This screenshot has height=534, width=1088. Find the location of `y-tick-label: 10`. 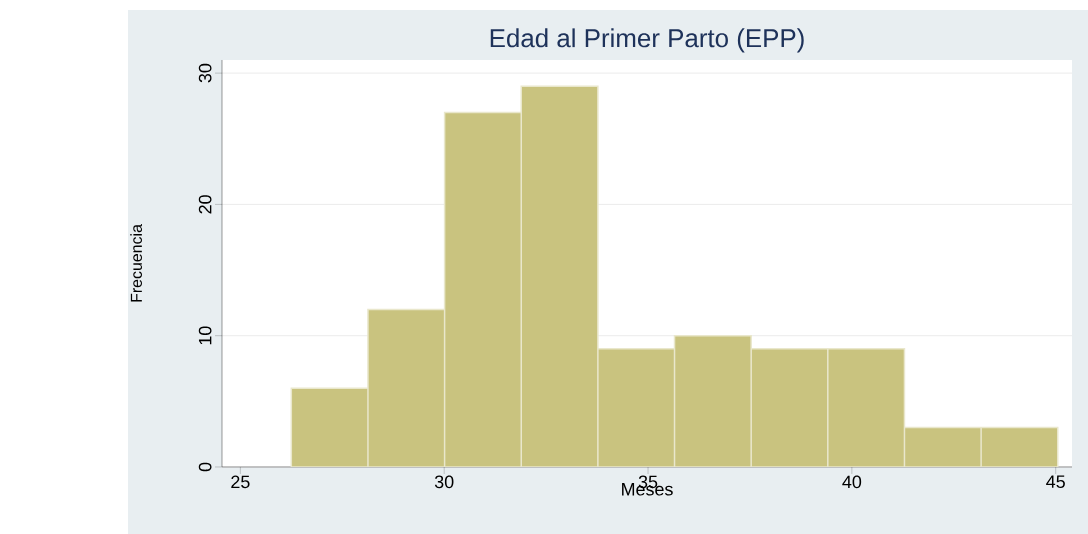

y-tick-label: 10 is located at coordinates (205, 335).